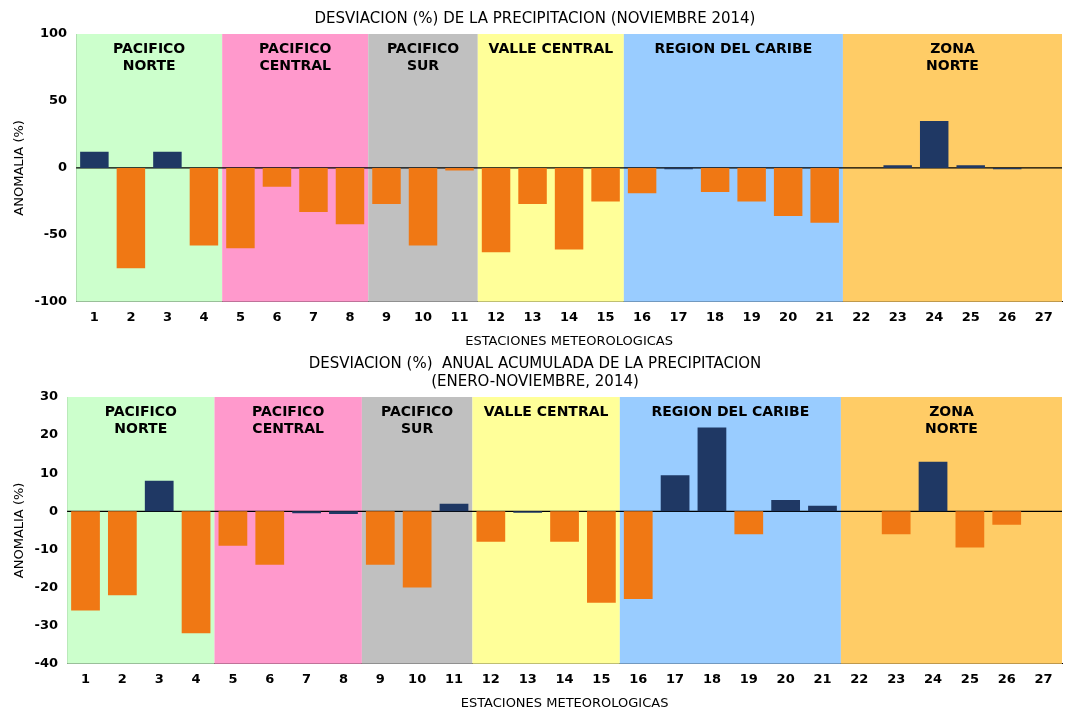  What do you see at coordinates (85, 678) in the screenshot?
I see `x-tick-label: 1` at bounding box center [85, 678].